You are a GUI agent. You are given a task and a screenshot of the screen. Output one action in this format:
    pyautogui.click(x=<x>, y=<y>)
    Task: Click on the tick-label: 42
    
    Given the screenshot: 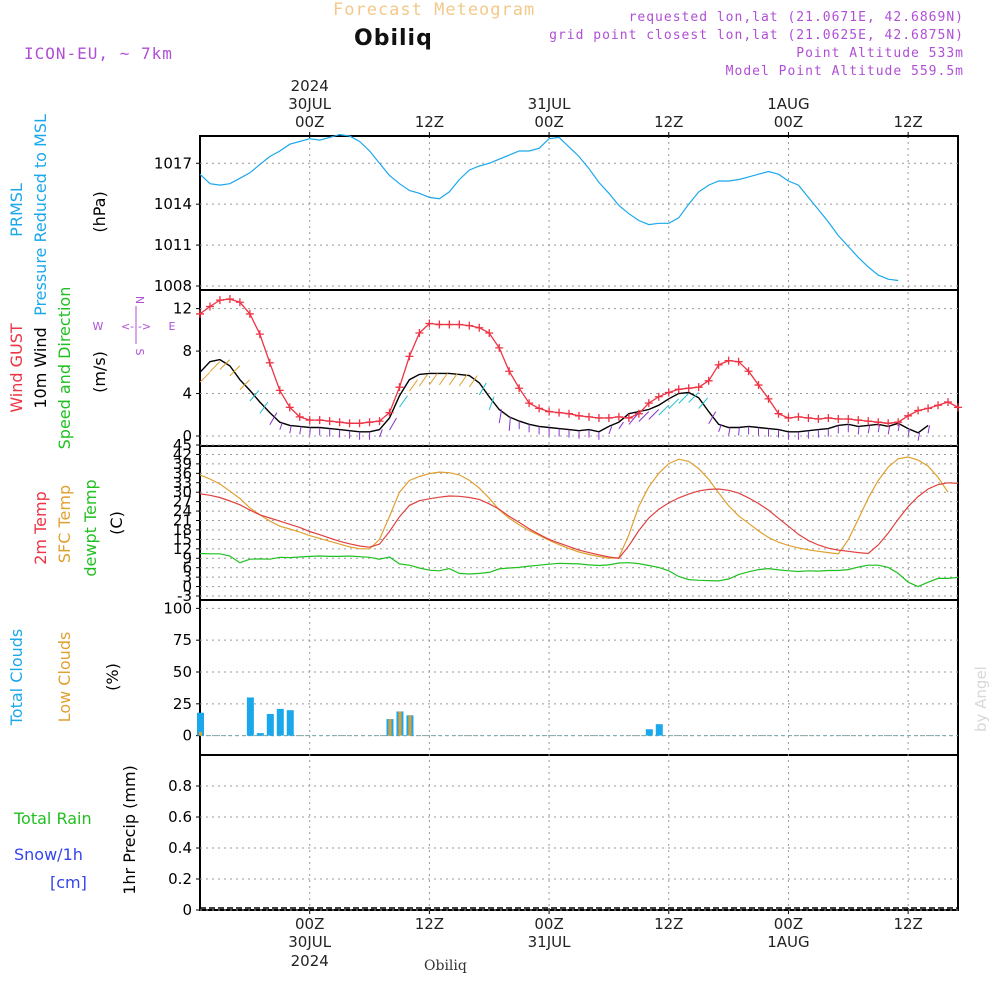 What is the action you would take?
    pyautogui.click(x=182, y=454)
    